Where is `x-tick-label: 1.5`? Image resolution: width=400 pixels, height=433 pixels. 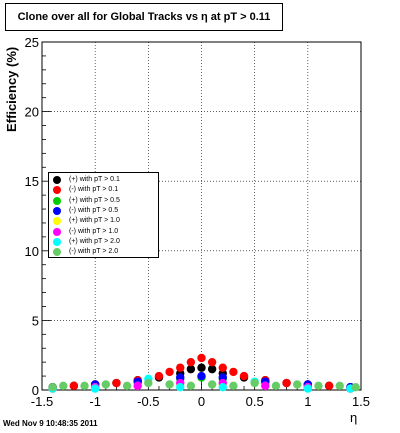 x-tick-label: 1.5 is located at coordinates (361, 401).